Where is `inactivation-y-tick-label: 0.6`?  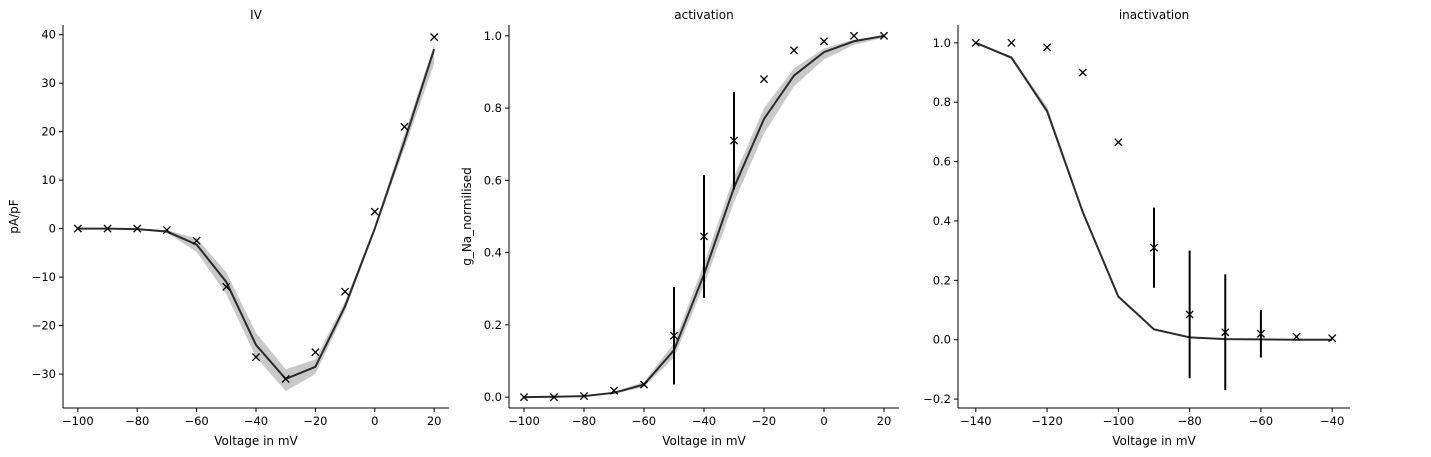 inactivation-y-tick-label: 0.6 is located at coordinates (942, 162).